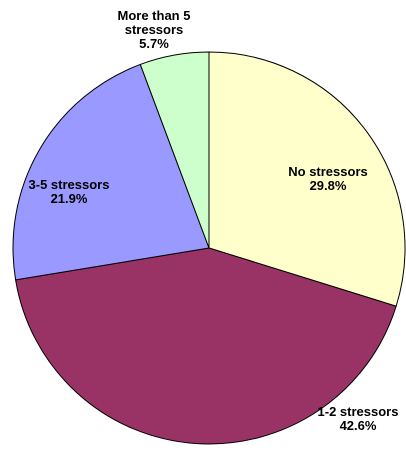 The width and height of the screenshot is (406, 450). What do you see at coordinates (174, 150) in the screenshot?
I see `pie-slice-more-than-5-stressors` at bounding box center [174, 150].